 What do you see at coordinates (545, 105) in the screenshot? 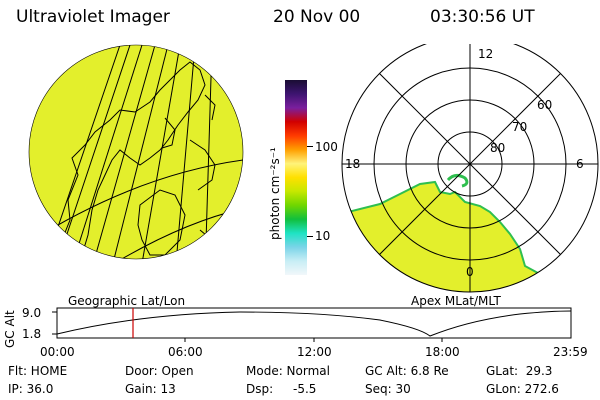
I see `mlat-label-60: 60` at bounding box center [545, 105].